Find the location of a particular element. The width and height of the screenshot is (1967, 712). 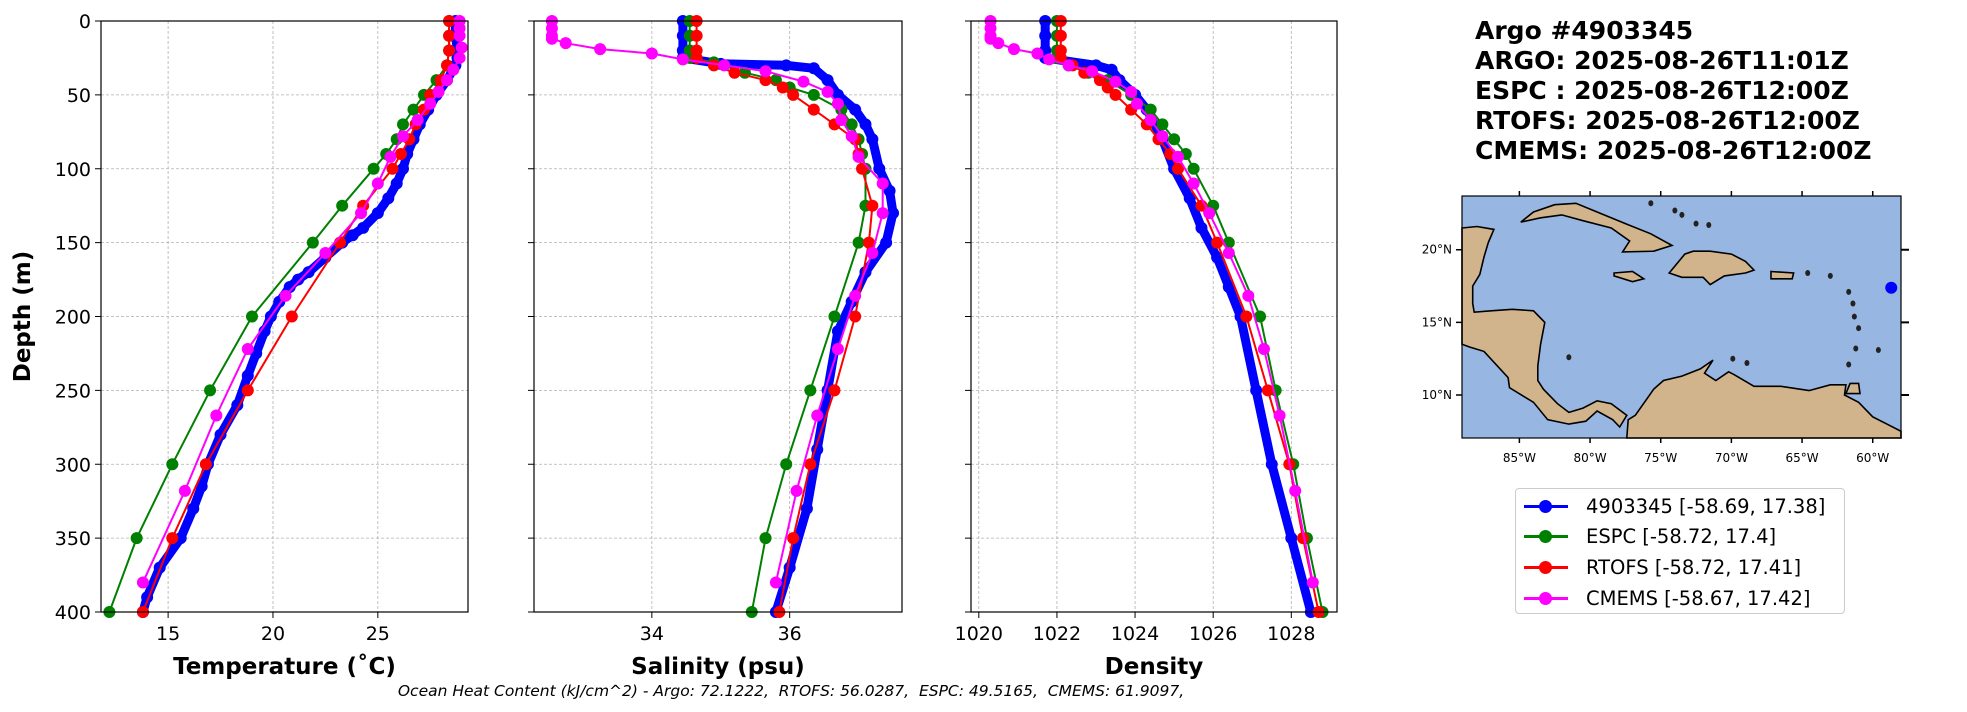

title-line-cmems-time: CMEMS: 2025-08-26T12:00Z is located at coordinates (1673, 150).